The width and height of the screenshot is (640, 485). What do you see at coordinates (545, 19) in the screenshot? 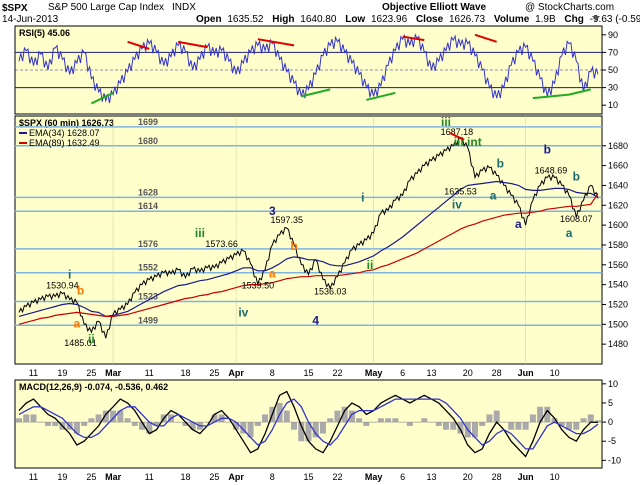
I see `volume-value: 1.9B` at bounding box center [545, 19].